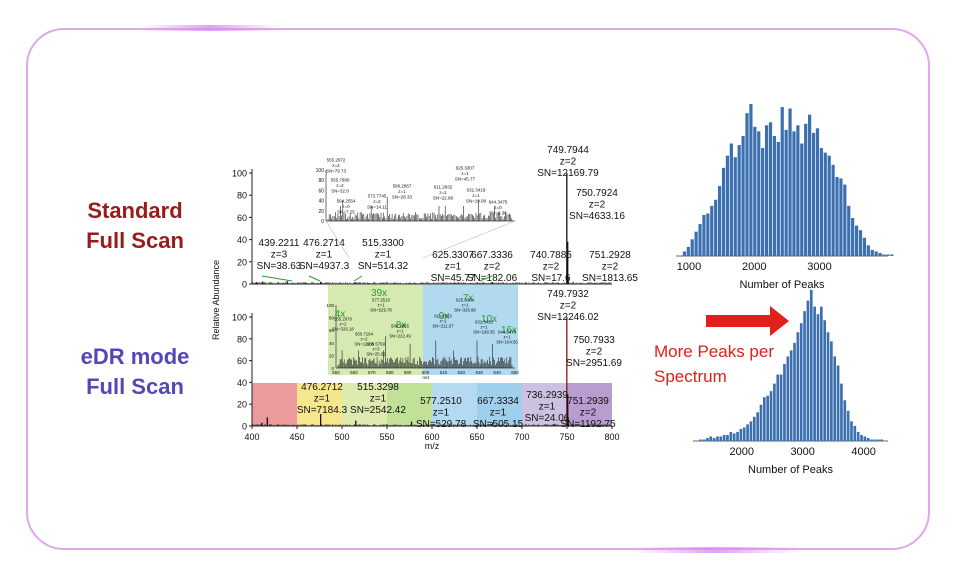 Image resolution: width=961 pixels, height=580 pixels. What do you see at coordinates (426, 377) in the screenshot?
I see `inset-x-axis-title: m/z` at bounding box center [426, 377].